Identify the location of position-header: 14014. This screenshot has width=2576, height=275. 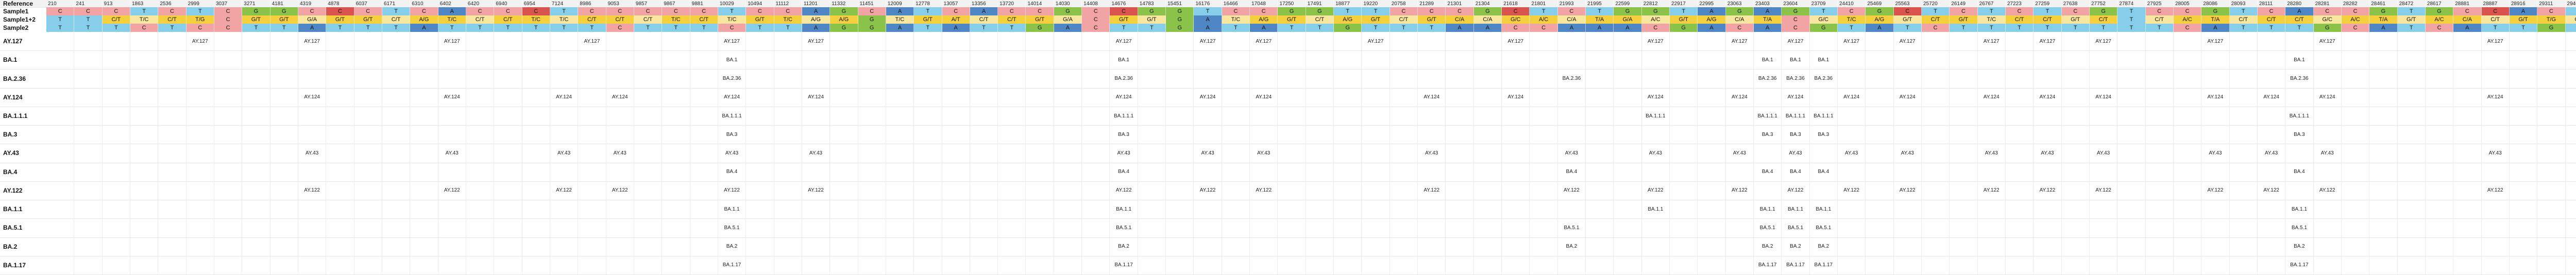
(1040, 4).